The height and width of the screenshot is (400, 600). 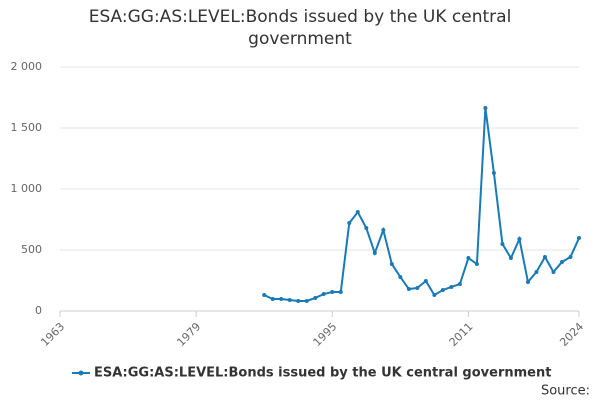 I want to click on y-tick-label: 1 500, so click(x=27, y=127).